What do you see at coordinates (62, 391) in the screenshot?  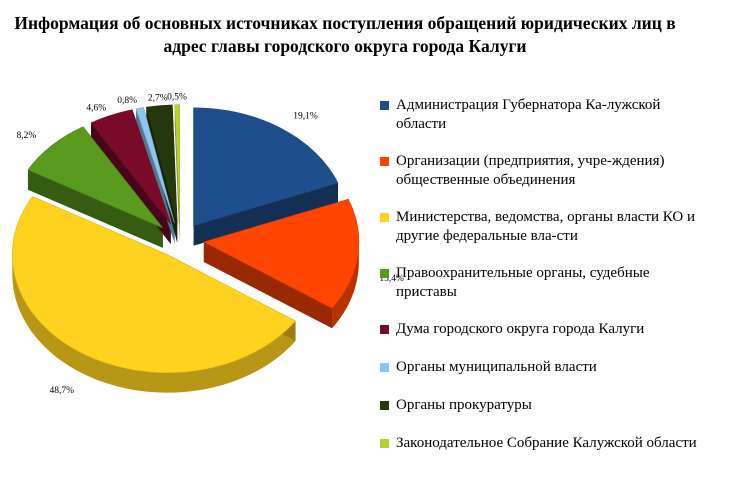 I see `pie-data-label: 48,7%` at bounding box center [62, 391].